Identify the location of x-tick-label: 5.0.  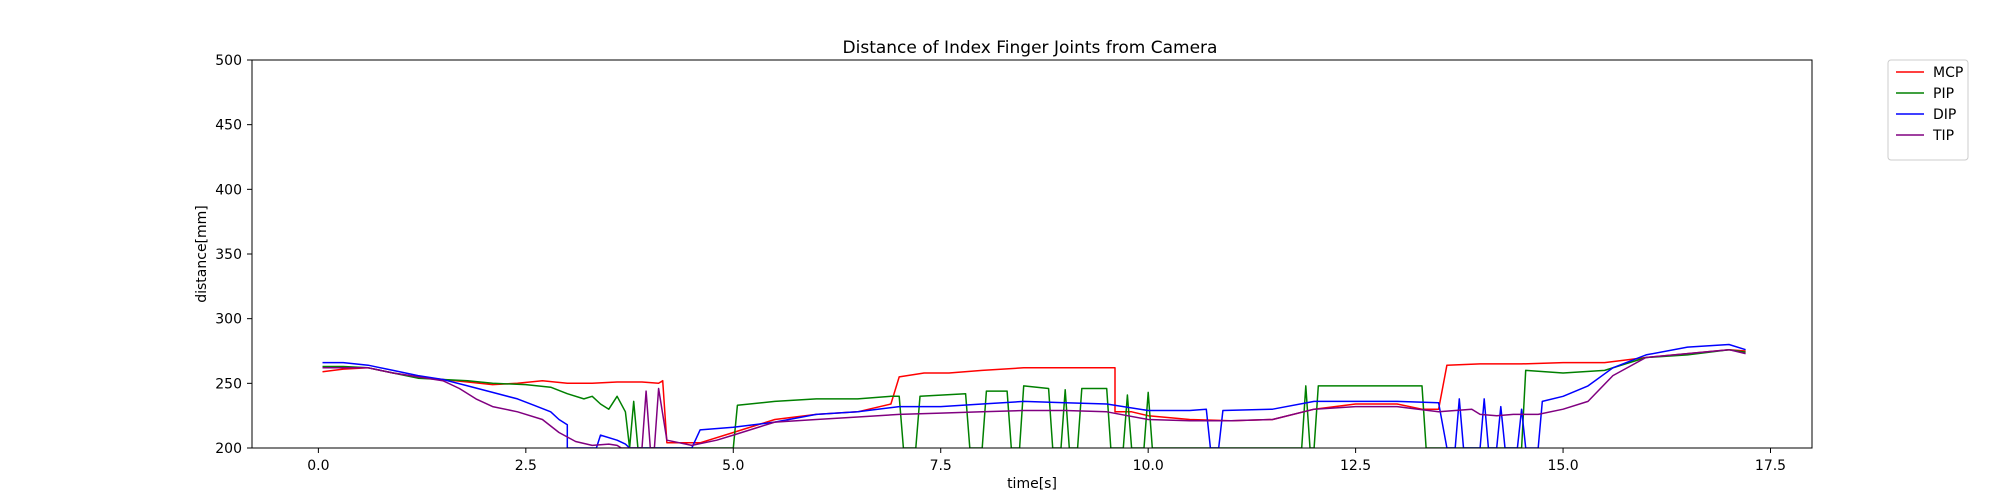
(733, 466).